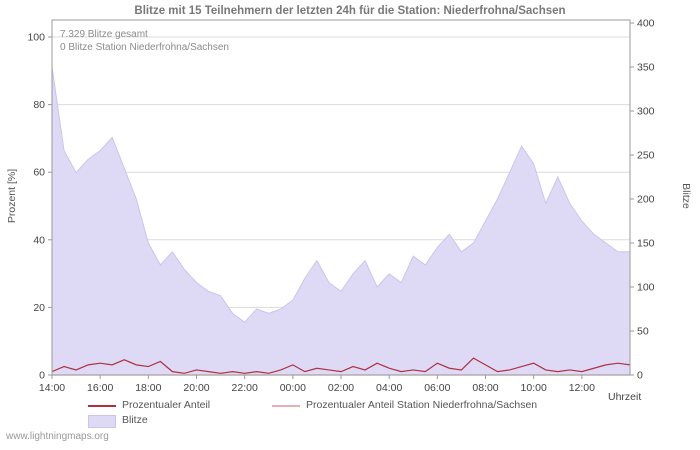 This screenshot has width=700, height=450. Describe the element at coordinates (646, 24) in the screenshot. I see `right-axis-tick-label: 400` at that location.